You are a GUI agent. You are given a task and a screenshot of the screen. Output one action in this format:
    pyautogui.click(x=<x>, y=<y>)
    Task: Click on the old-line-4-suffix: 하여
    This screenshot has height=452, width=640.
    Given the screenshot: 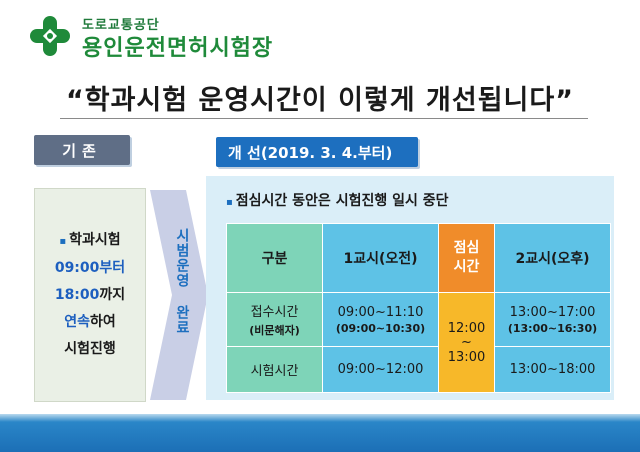 What is the action you would take?
    pyautogui.click(x=103, y=322)
    